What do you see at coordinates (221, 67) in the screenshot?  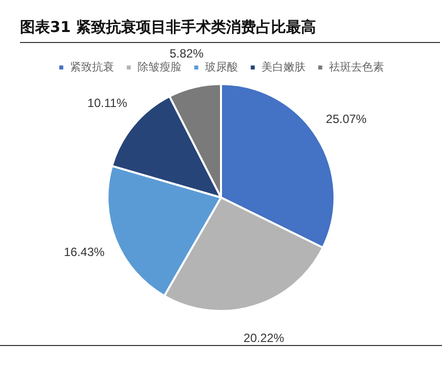 I see `legend-label: 玻尿酸` at bounding box center [221, 67].